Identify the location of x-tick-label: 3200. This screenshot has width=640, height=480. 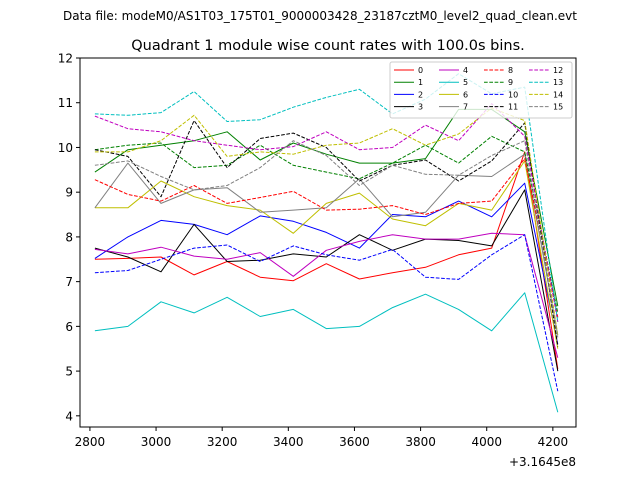
(222, 442).